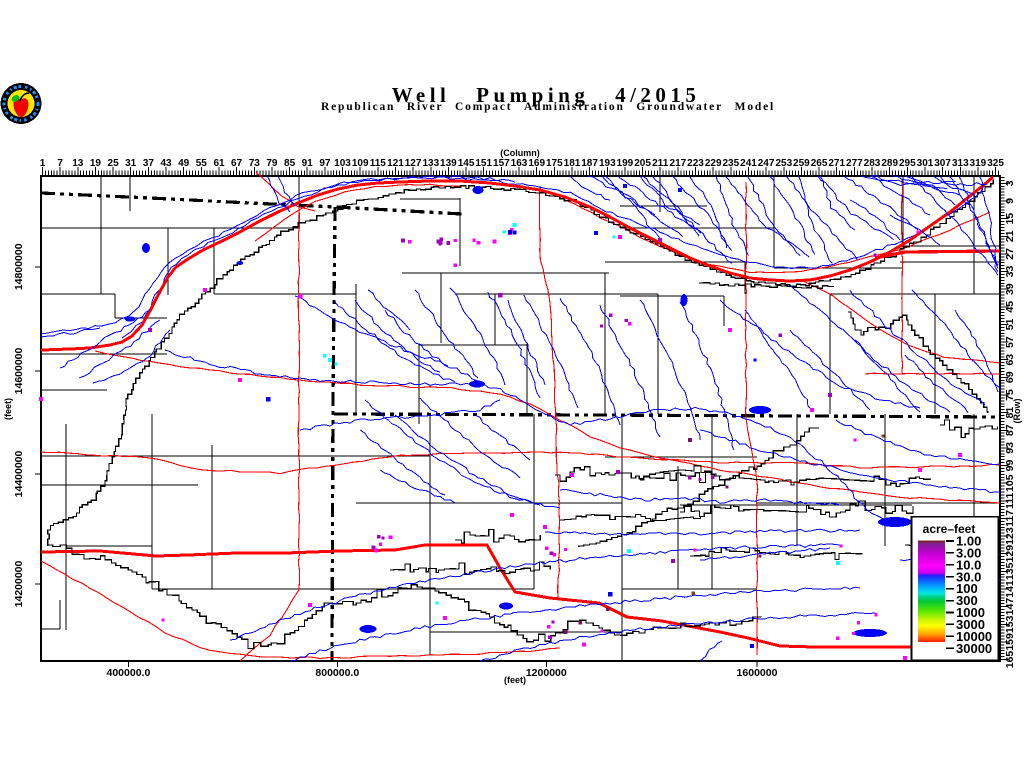 The image size is (1024, 768). What do you see at coordinates (131, 163) in the screenshot?
I see `svg-text: 31` at bounding box center [131, 163].